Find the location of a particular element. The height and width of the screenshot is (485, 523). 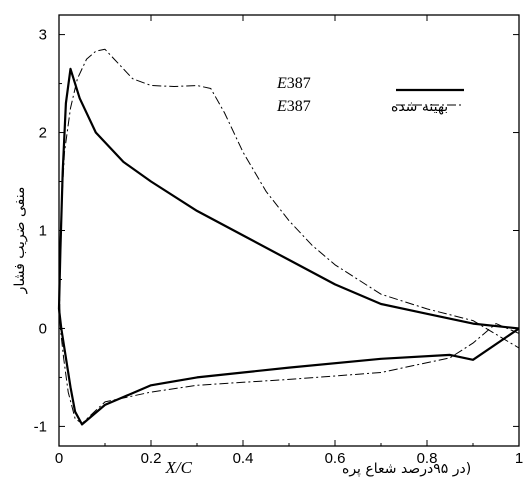

legend-entry-e387: E387 is located at coordinates (293, 83).